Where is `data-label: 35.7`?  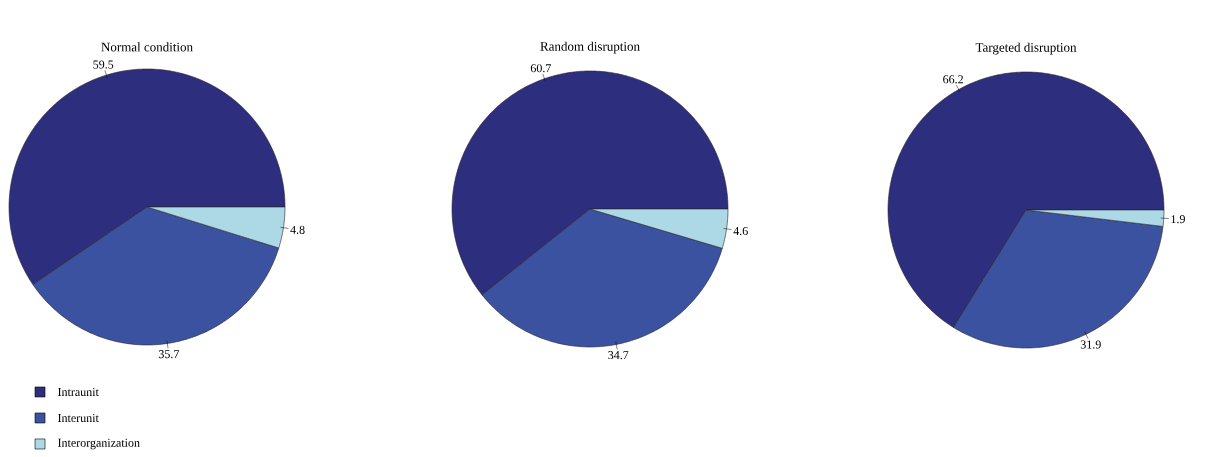
data-label: 35.7 is located at coordinates (169, 354).